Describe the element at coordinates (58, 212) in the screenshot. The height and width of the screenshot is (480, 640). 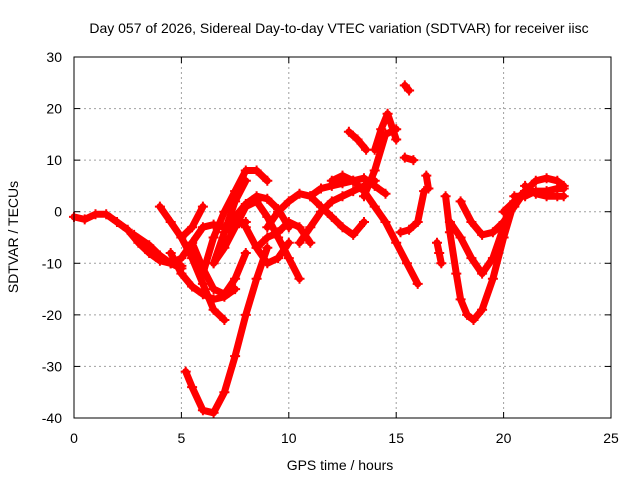
I see `y-tick-label: 0` at that location.